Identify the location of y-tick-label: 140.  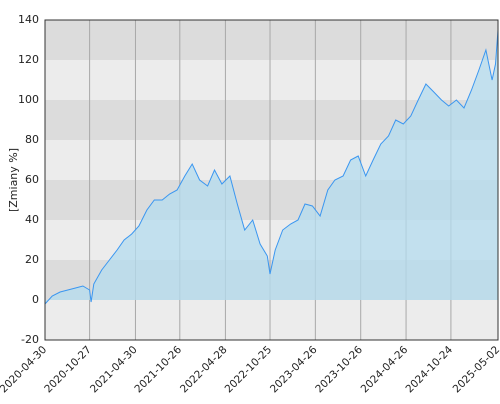
(28, 19).